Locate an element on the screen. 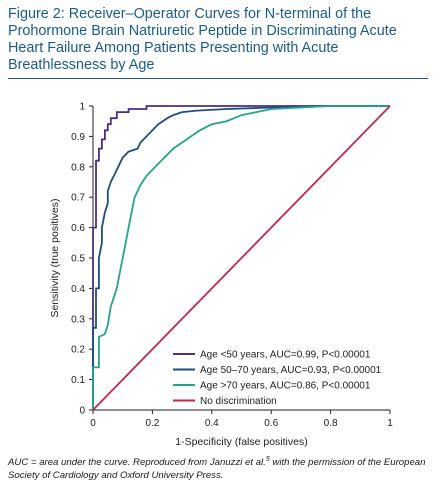 This screenshot has height=490, width=434. x-tick-label: 0 is located at coordinates (93, 423).